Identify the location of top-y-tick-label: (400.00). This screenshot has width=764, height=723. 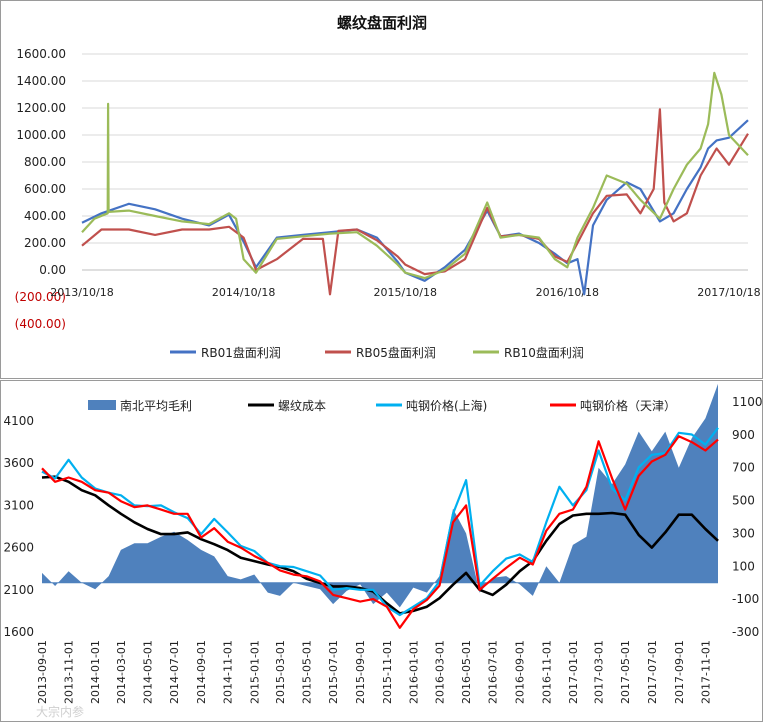
(40, 324).